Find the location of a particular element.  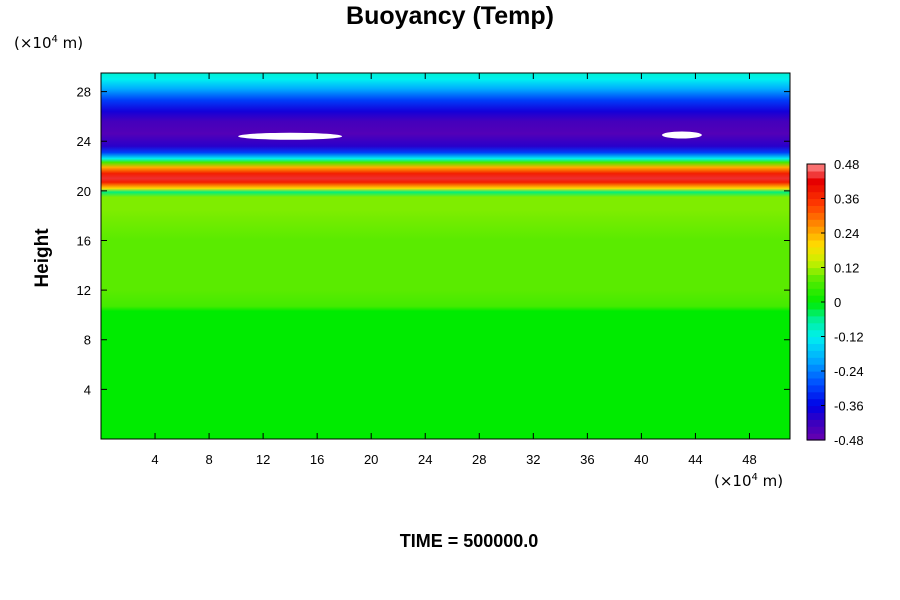

y-tick-label: 28 is located at coordinates (84, 92).